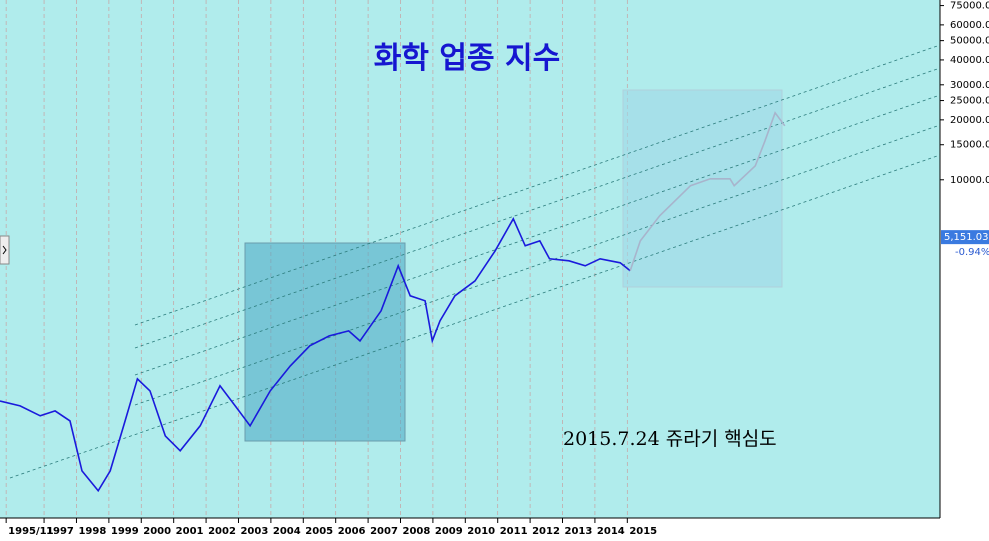  What do you see at coordinates (972, 252) in the screenshot?
I see `change-label: -0.94%` at bounding box center [972, 252].